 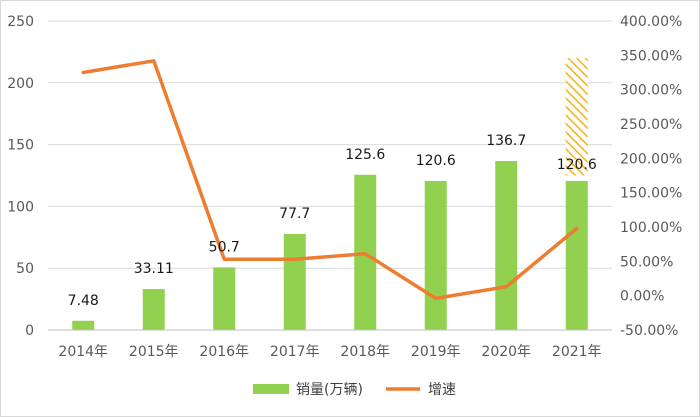 What do you see at coordinates (649, 331) in the screenshot?
I see `right-tick-label: -50.00%` at bounding box center [649, 331].